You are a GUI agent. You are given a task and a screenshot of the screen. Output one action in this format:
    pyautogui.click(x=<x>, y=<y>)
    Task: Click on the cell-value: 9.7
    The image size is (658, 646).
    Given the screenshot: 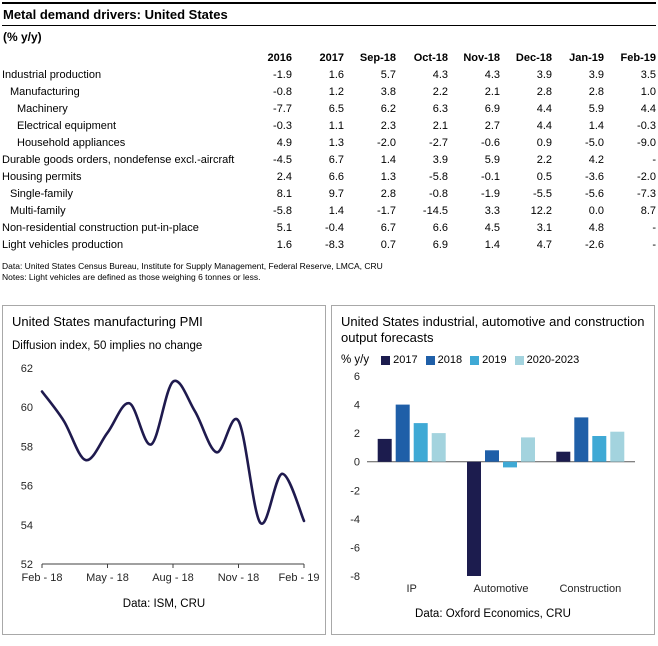 What is the action you would take?
    pyautogui.click(x=336, y=194)
    